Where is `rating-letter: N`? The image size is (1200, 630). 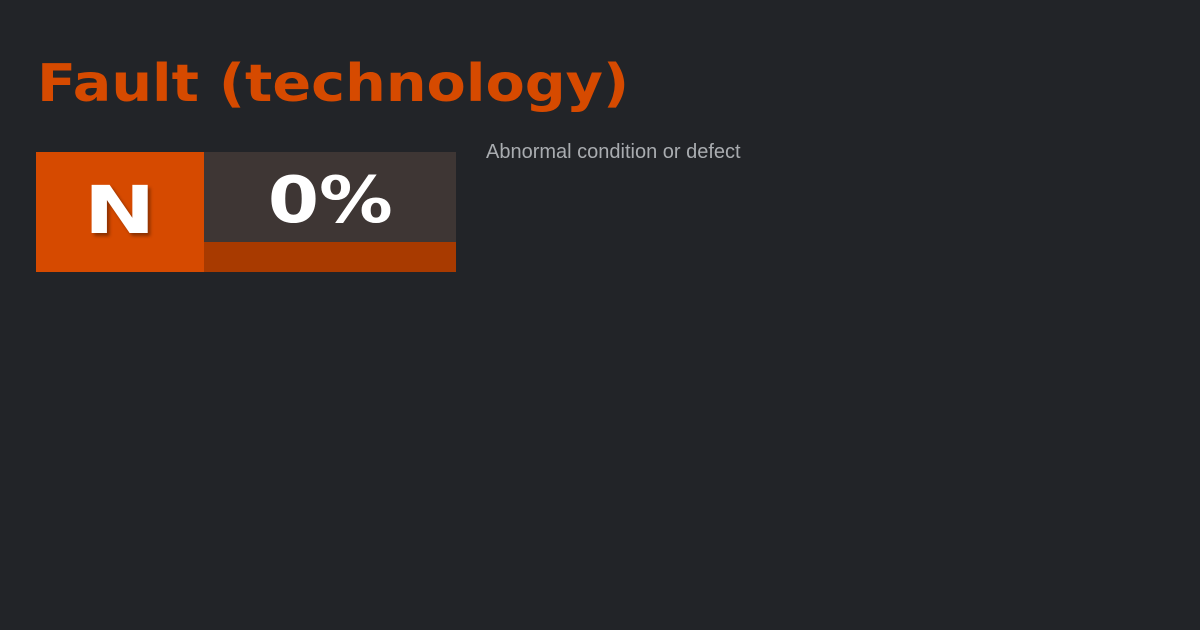
rating-letter: N is located at coordinates (120, 212).